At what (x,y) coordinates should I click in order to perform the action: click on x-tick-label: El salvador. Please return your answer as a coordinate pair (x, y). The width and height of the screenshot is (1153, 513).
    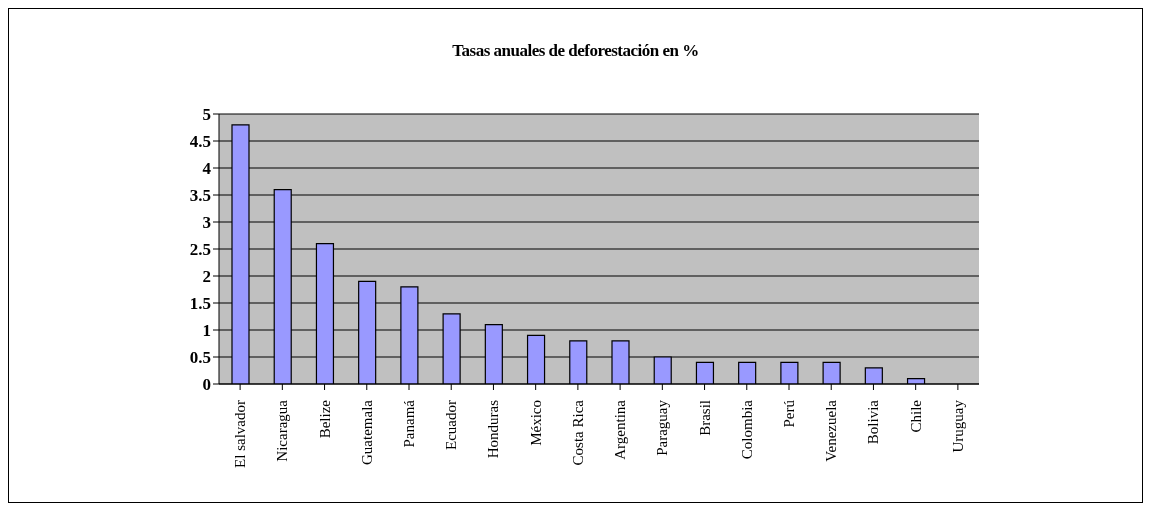
    Looking at the image, I should click on (240, 434).